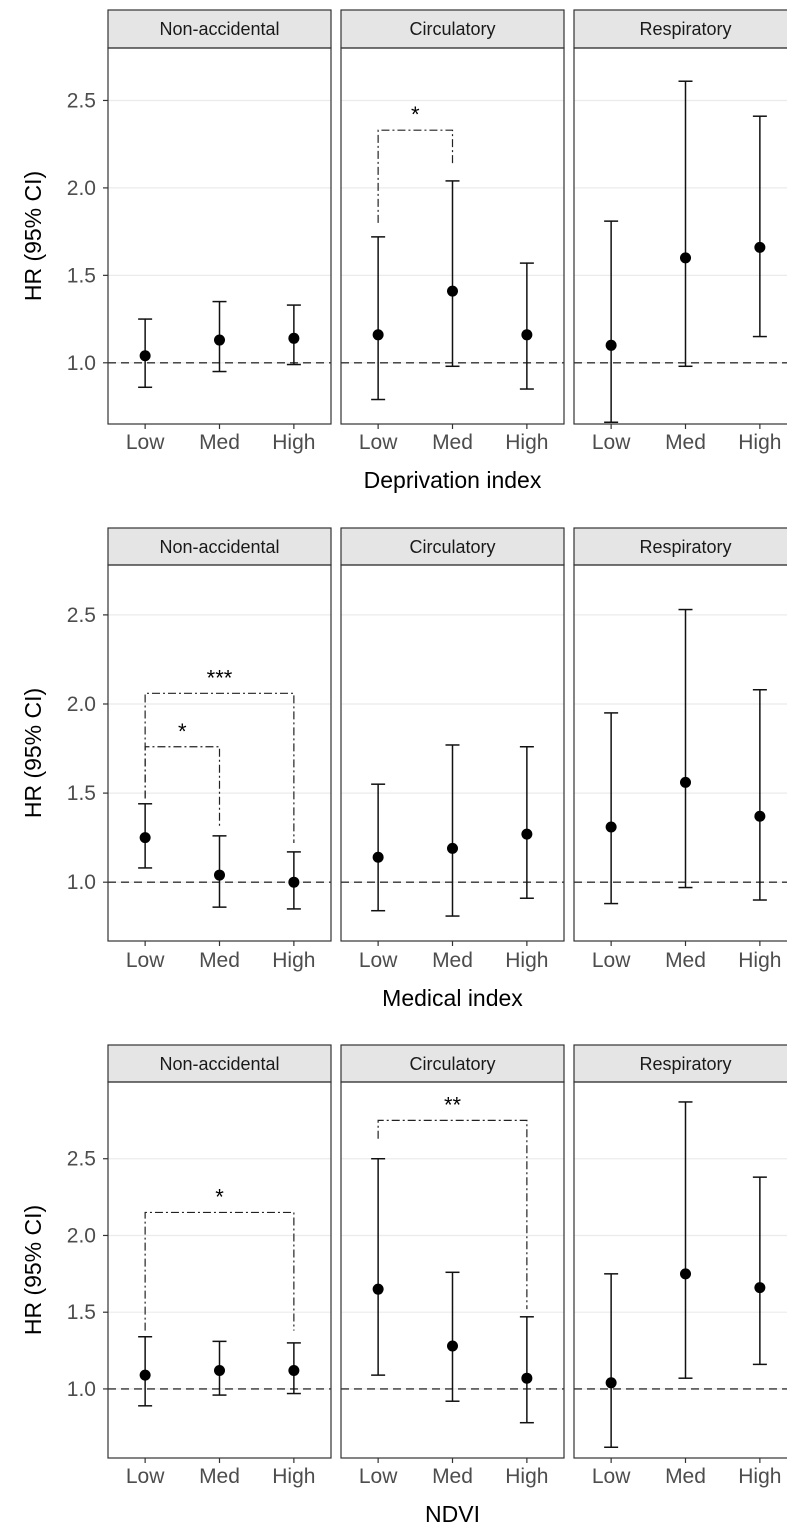 This screenshot has width=787, height=1527. What do you see at coordinates (453, 1104) in the screenshot?
I see `significance-label: **` at bounding box center [453, 1104].